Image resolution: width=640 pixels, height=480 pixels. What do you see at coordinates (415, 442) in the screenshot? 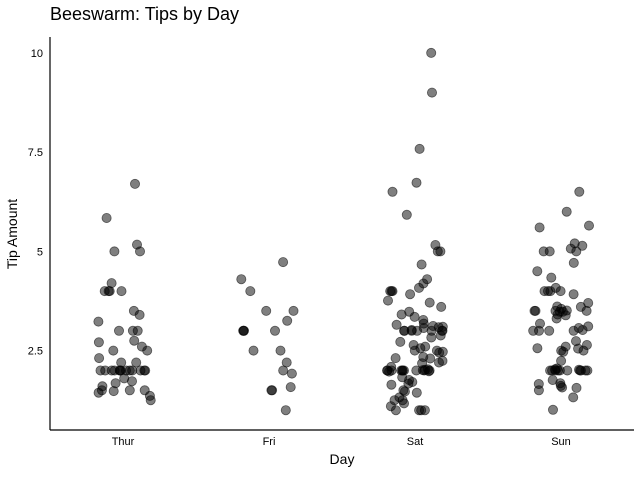
I see `x-tick-label: Sat` at bounding box center [415, 442].